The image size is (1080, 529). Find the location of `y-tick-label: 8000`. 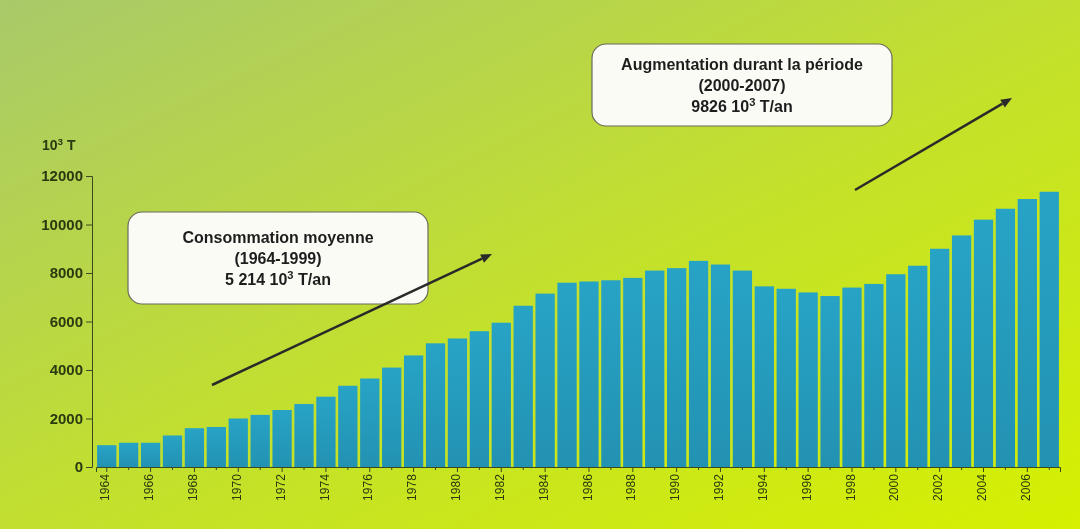

y-tick-label: 8000 is located at coordinates (66, 273).